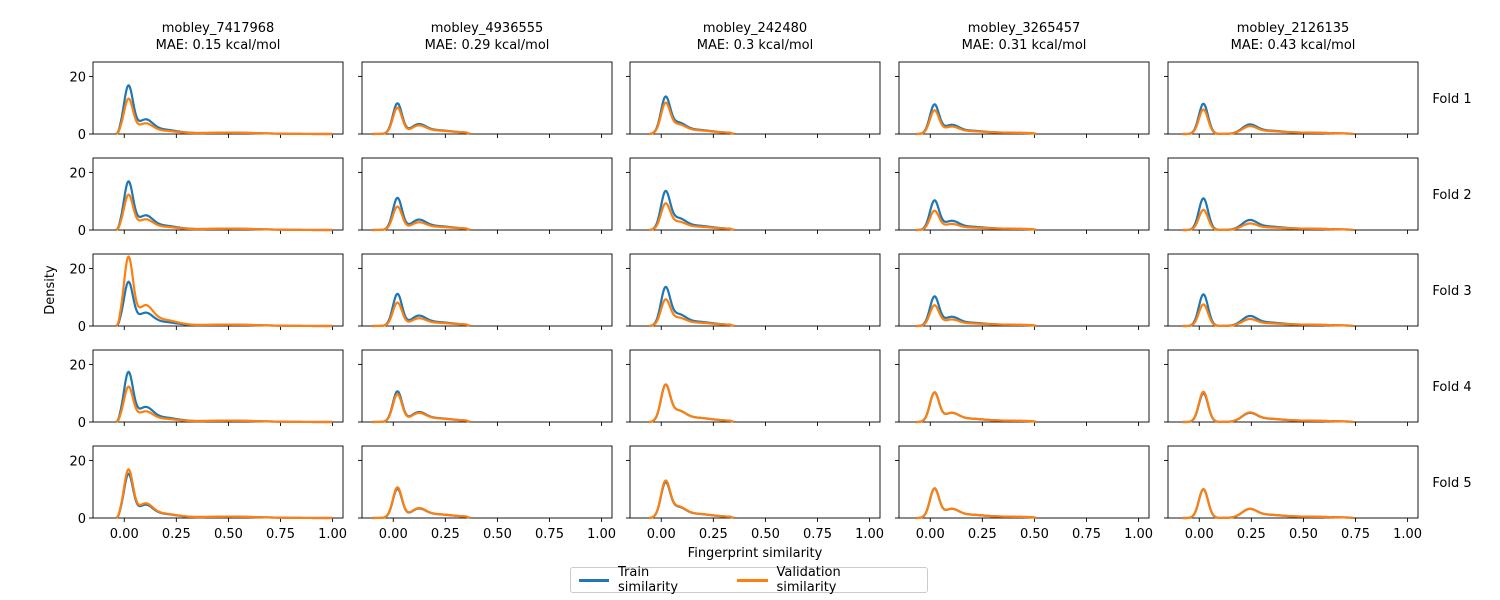 This screenshot has height=600, width=1500. What do you see at coordinates (755, 45) in the screenshot?
I see `column-mae-3: MAE: 0.3 kcal/mol` at bounding box center [755, 45].